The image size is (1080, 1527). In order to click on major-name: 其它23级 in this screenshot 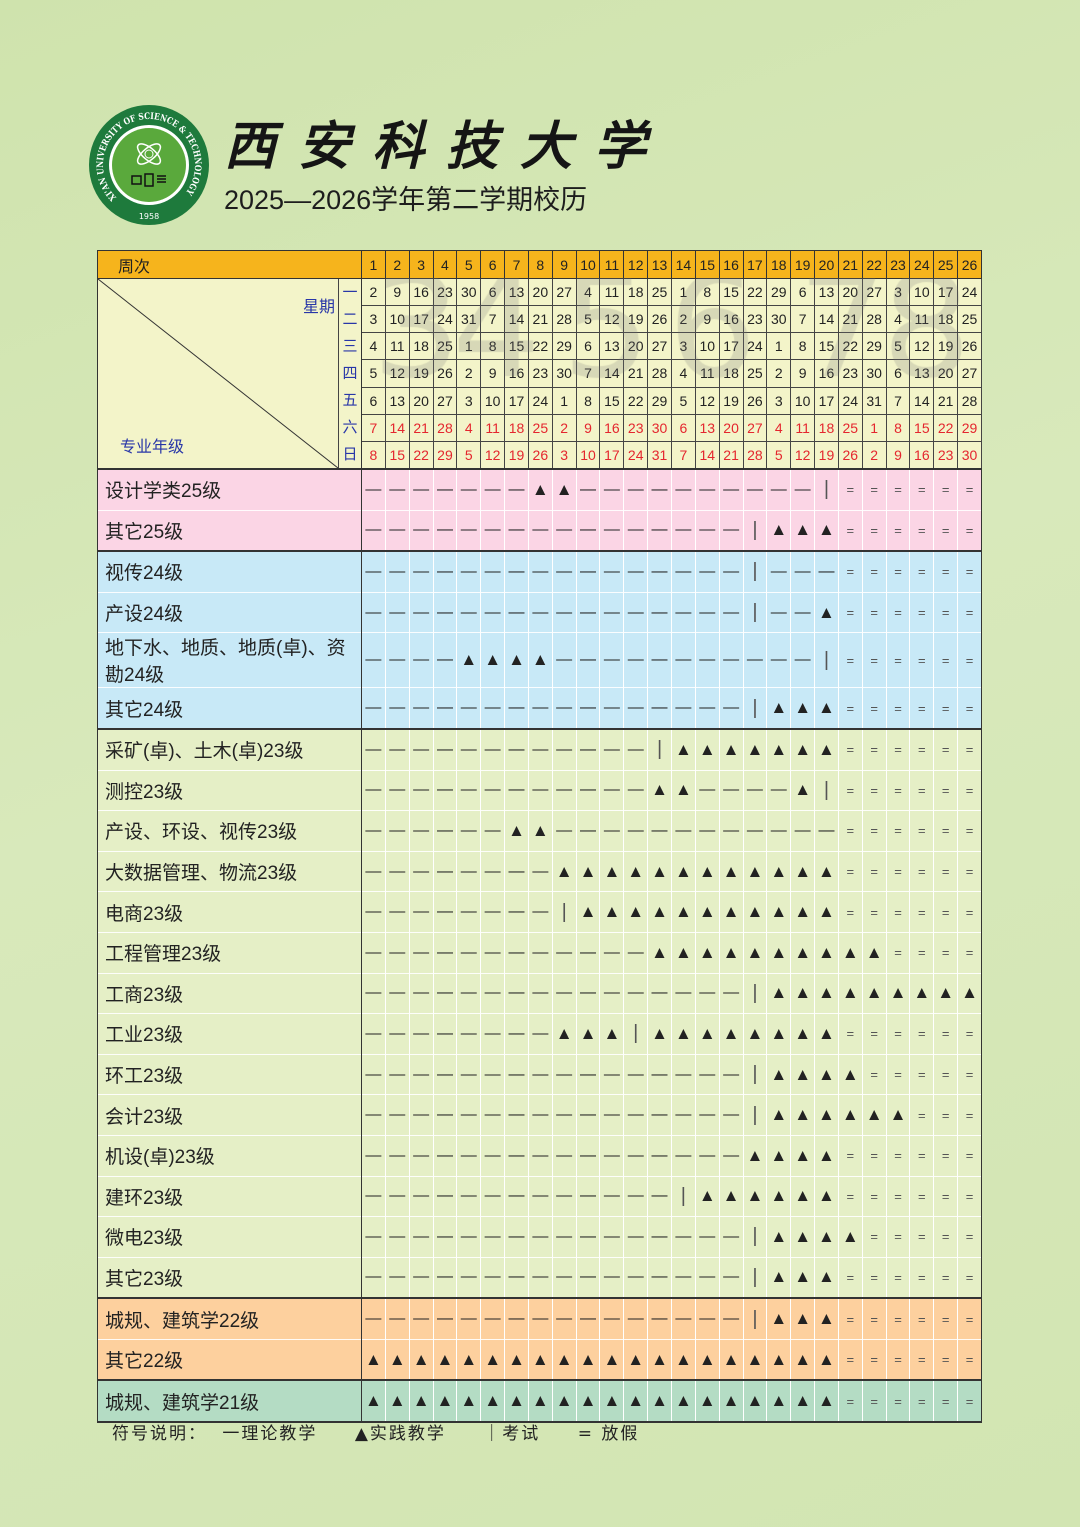, I will do `click(229, 1277)`.